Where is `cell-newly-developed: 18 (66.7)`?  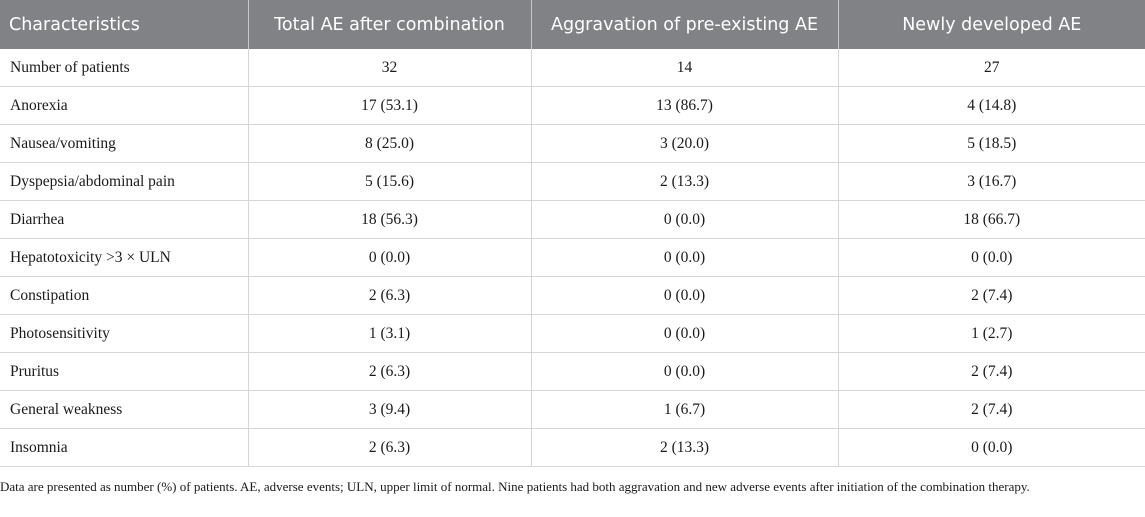
cell-newly-developed: 18 (66.7) is located at coordinates (991, 219).